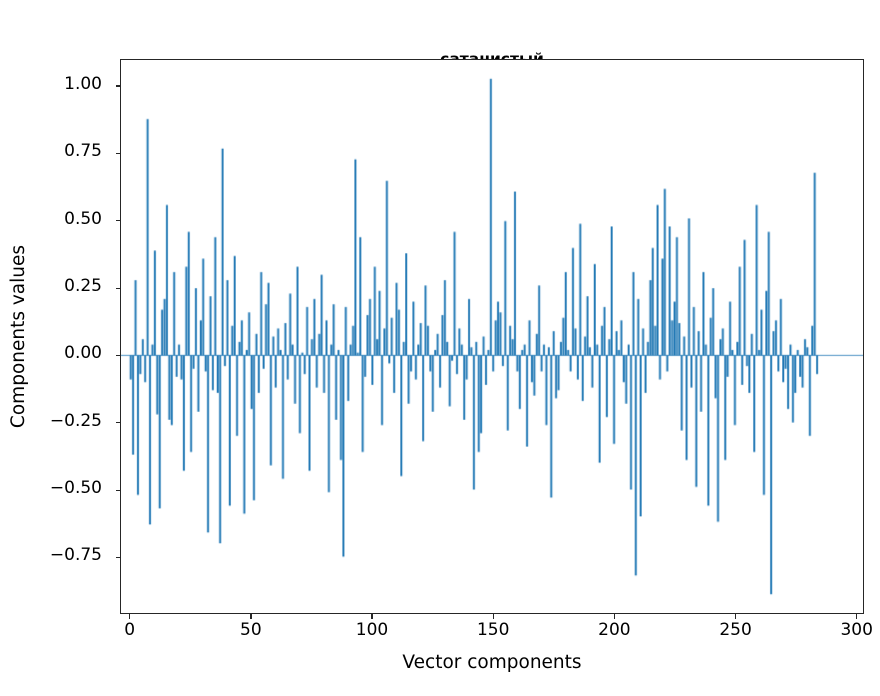 This screenshot has height=696, width=880. Describe the element at coordinates (83, 151) in the screenshot. I see `y-tick-label: 0.75` at that location.